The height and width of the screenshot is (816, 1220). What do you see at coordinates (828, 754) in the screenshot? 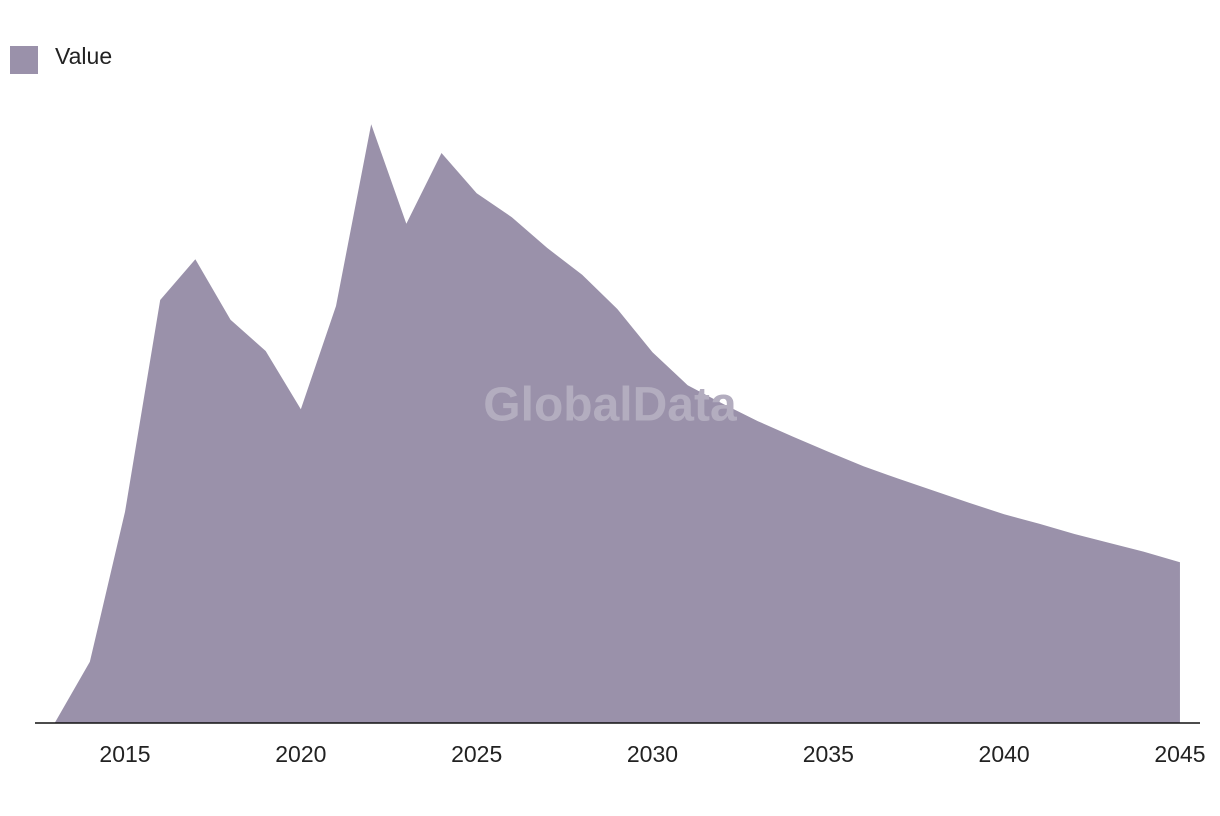
I see `x-tick-label: 2035` at bounding box center [828, 754].